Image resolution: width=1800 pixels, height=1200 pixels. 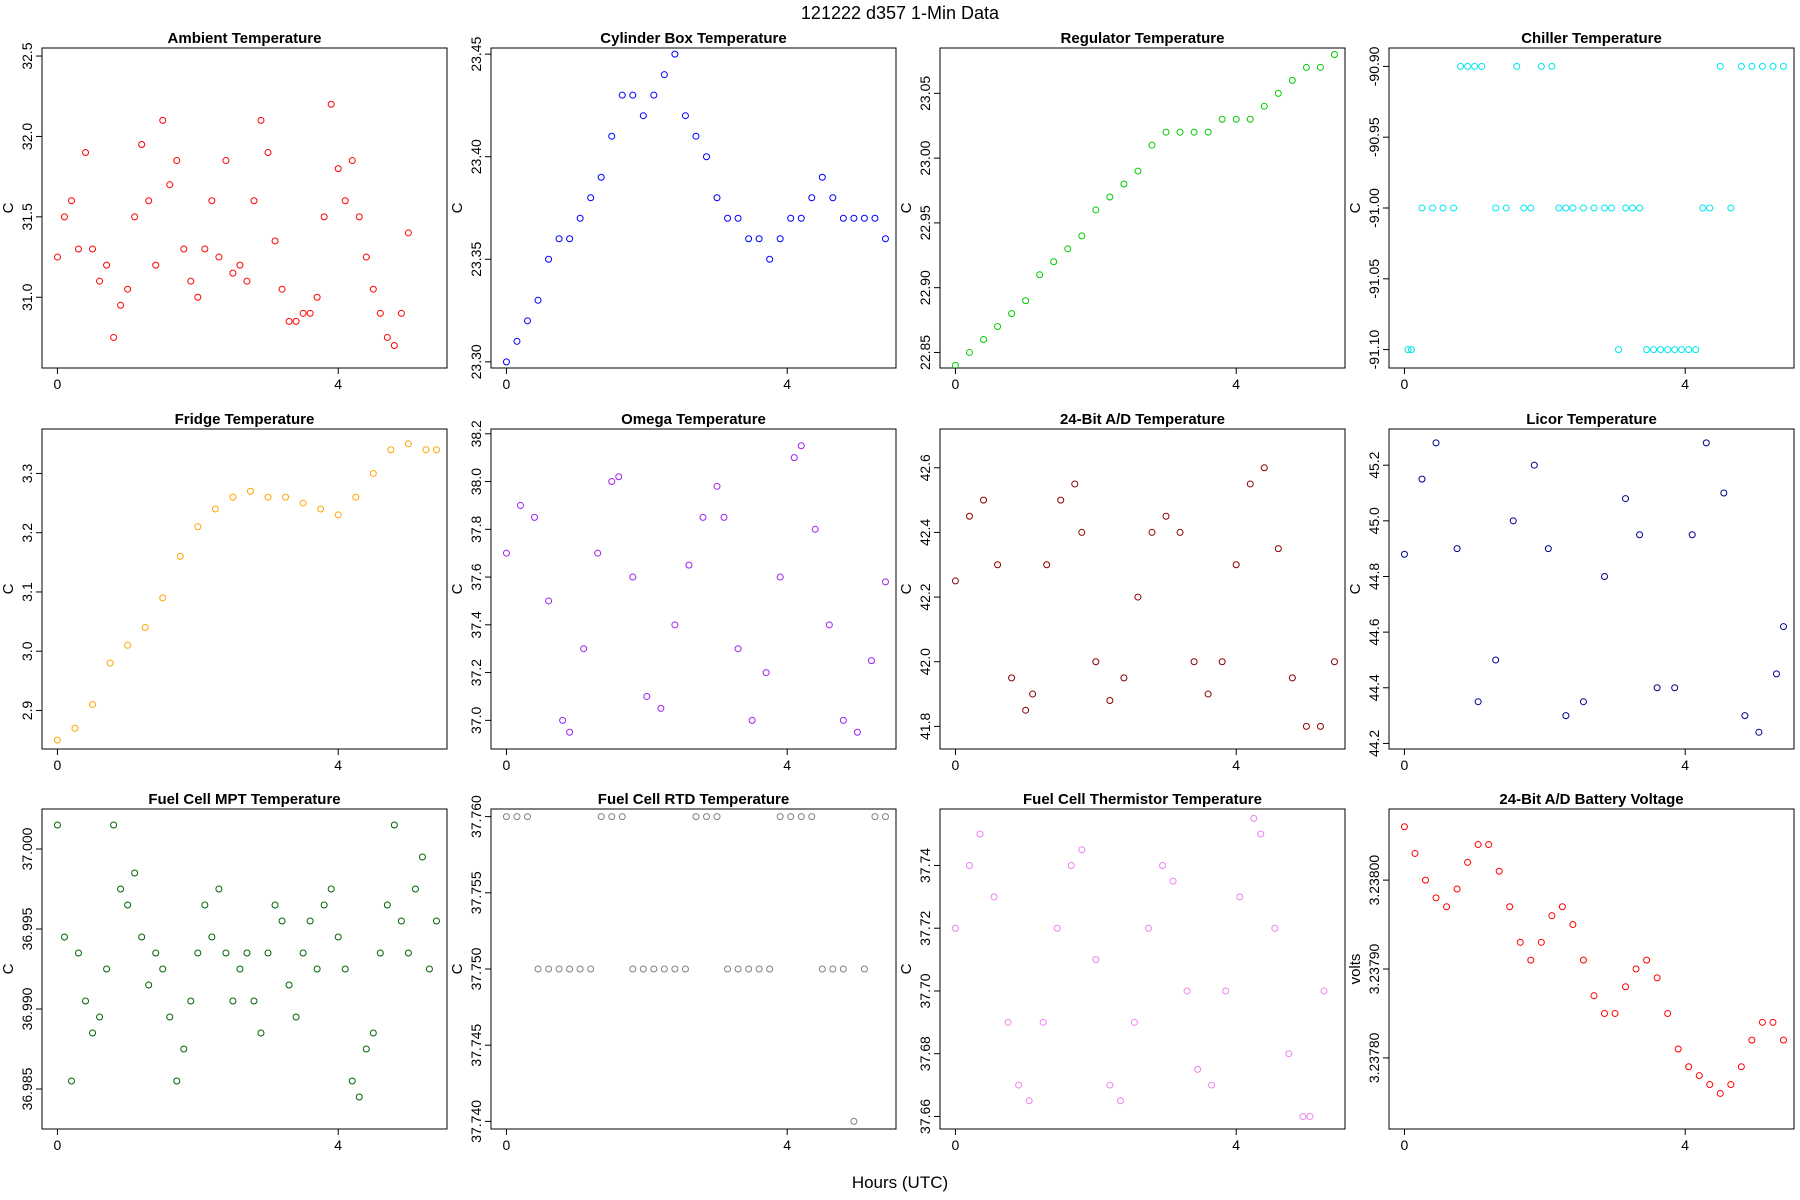 I want to click on y-tick-label: 42.0, so click(x=925, y=661).